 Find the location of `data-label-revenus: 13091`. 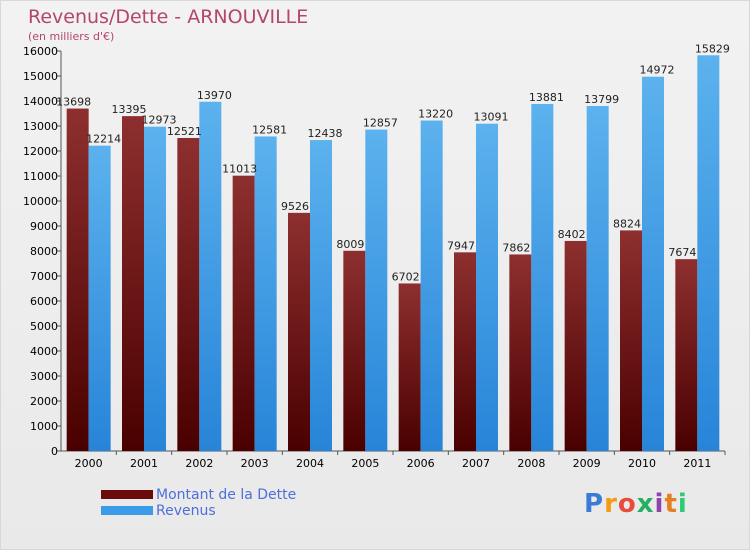

data-label-revenus: 13091 is located at coordinates (491, 117).